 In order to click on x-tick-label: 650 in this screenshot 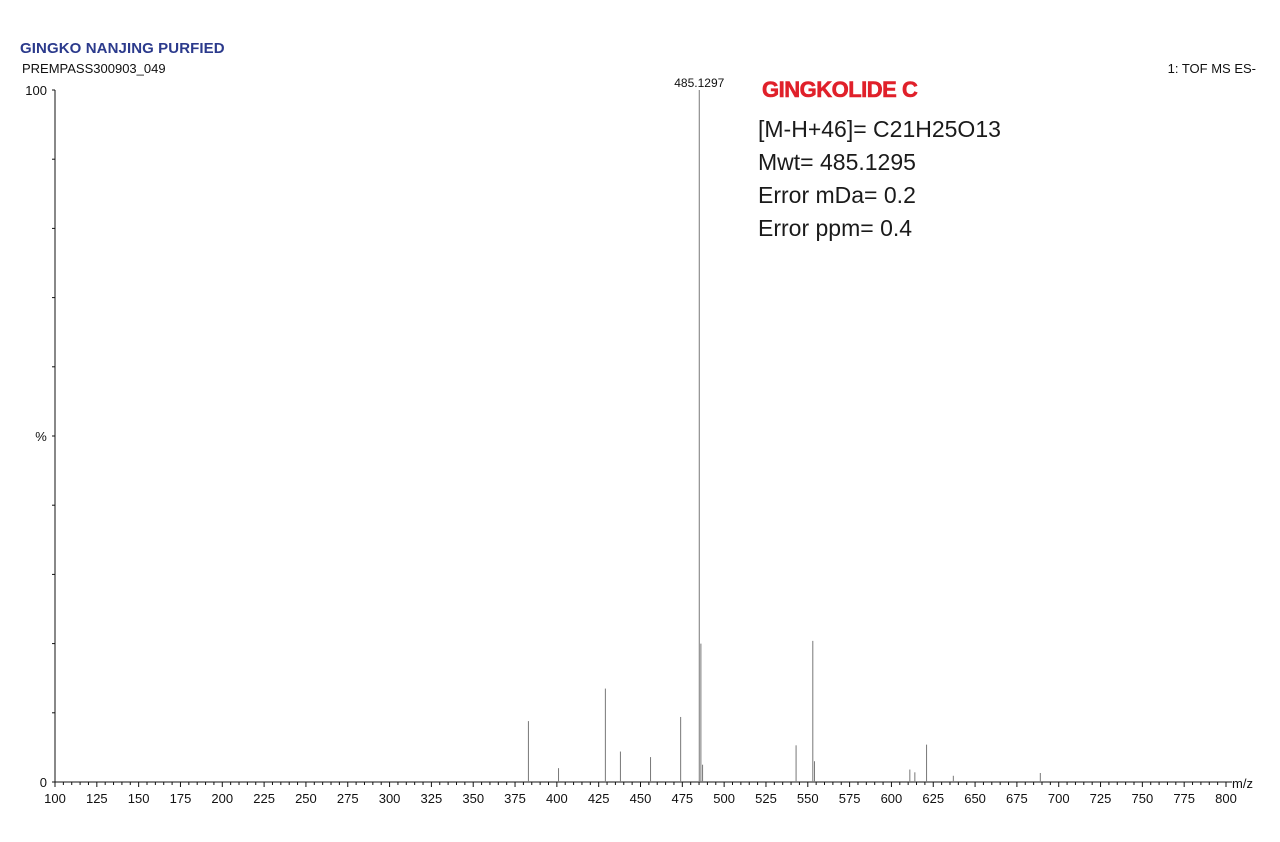, I will do `click(975, 798)`.